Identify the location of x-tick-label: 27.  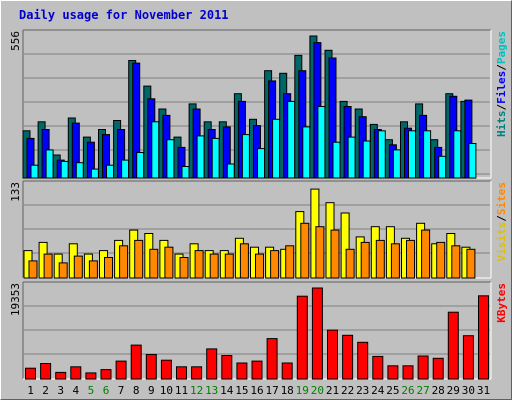
(422, 390).